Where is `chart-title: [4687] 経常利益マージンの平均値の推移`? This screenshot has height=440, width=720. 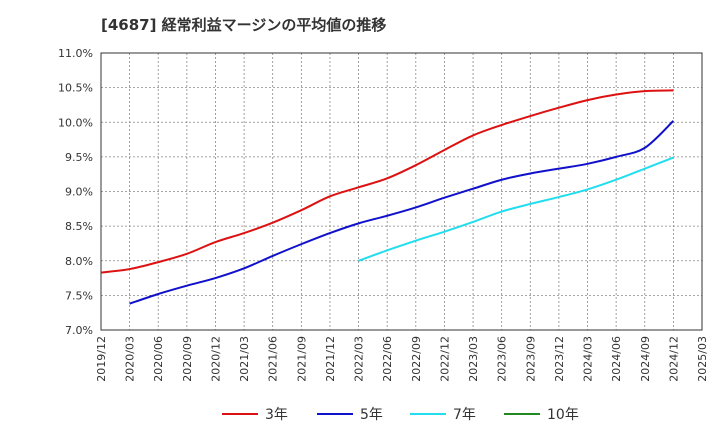 chart-title: [4687] 経常利益マージンの平均値の推移 is located at coordinates (243, 25).